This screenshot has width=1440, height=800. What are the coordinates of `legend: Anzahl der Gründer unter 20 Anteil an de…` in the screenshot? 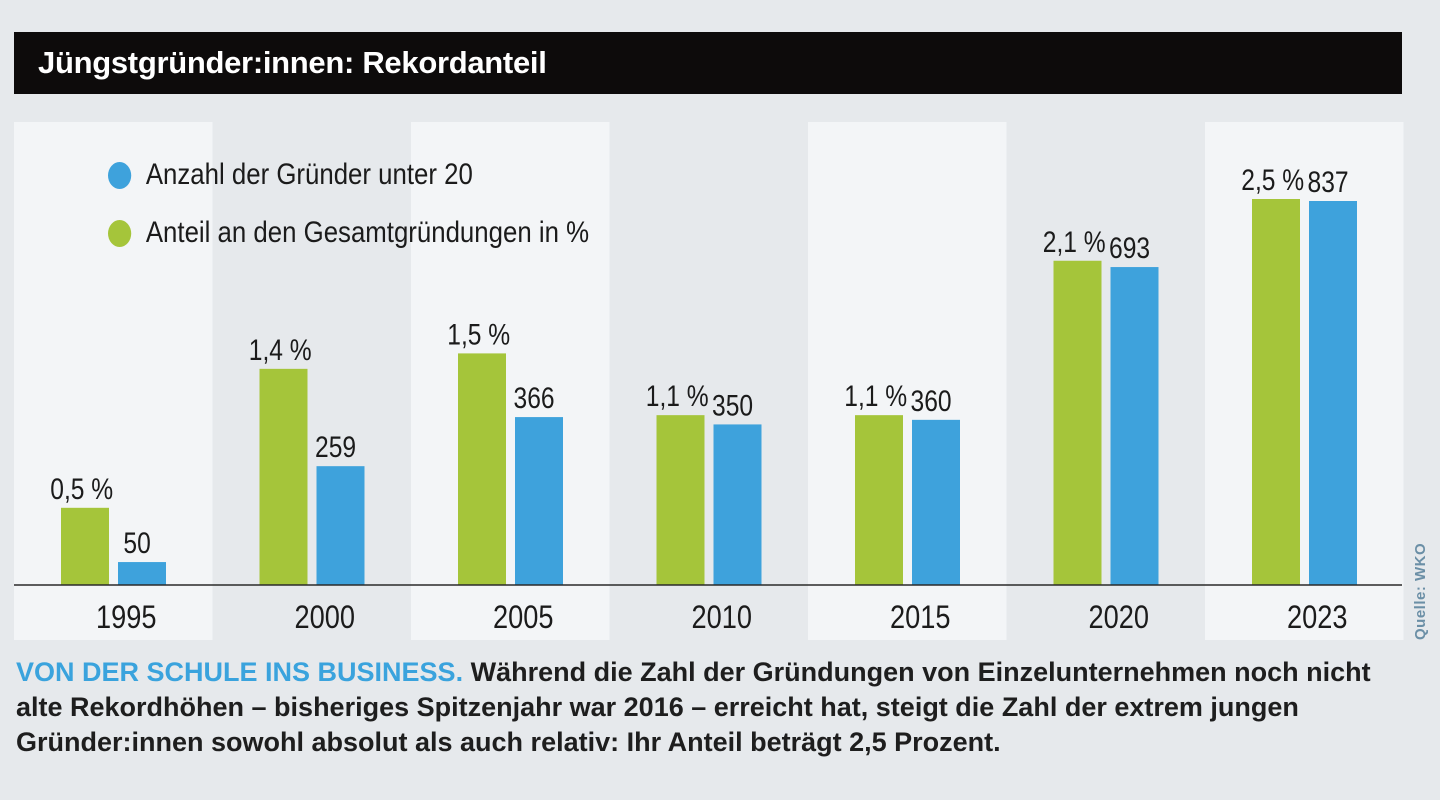 It's located at (387, 204).